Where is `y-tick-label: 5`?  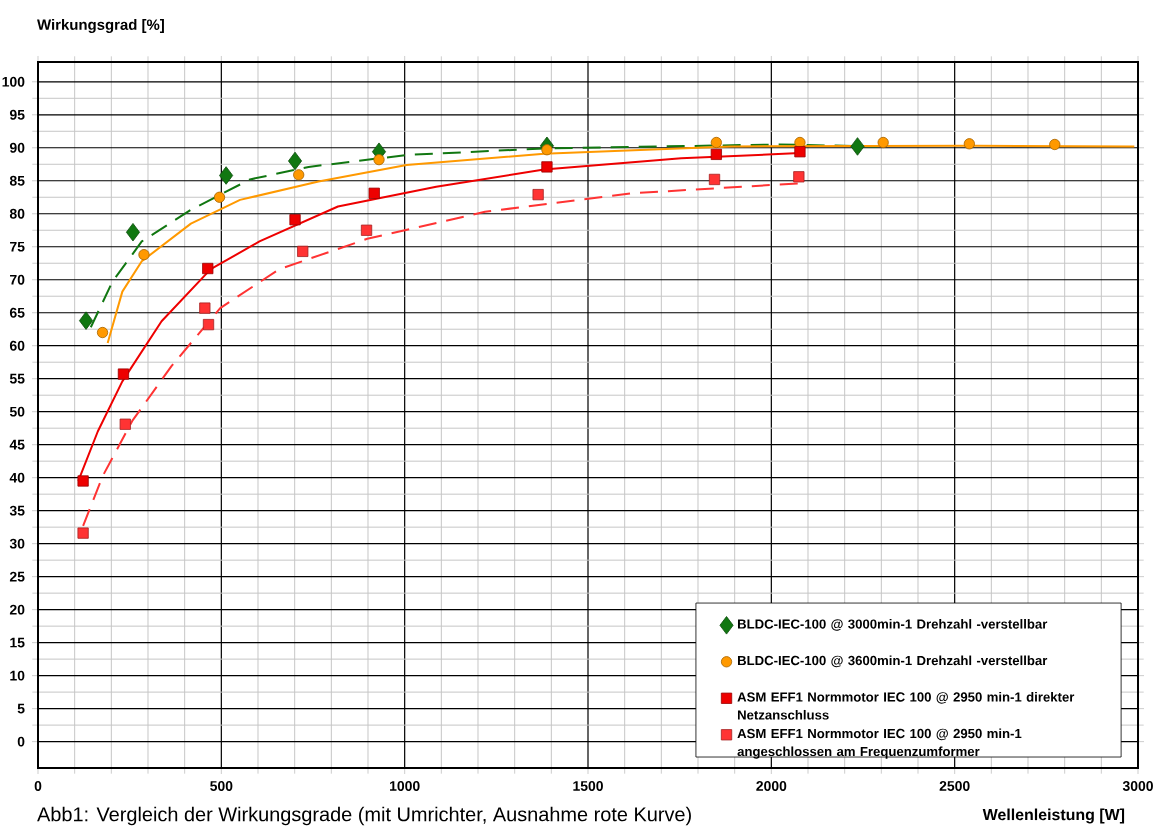
y-tick-label: 5 is located at coordinates (21, 708).